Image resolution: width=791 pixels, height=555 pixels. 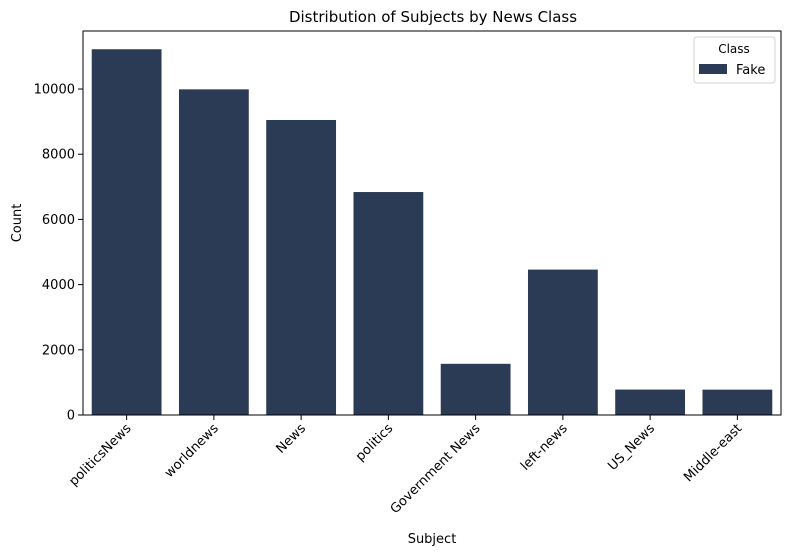 I want to click on y-tick-label: 6000, so click(x=58, y=220).